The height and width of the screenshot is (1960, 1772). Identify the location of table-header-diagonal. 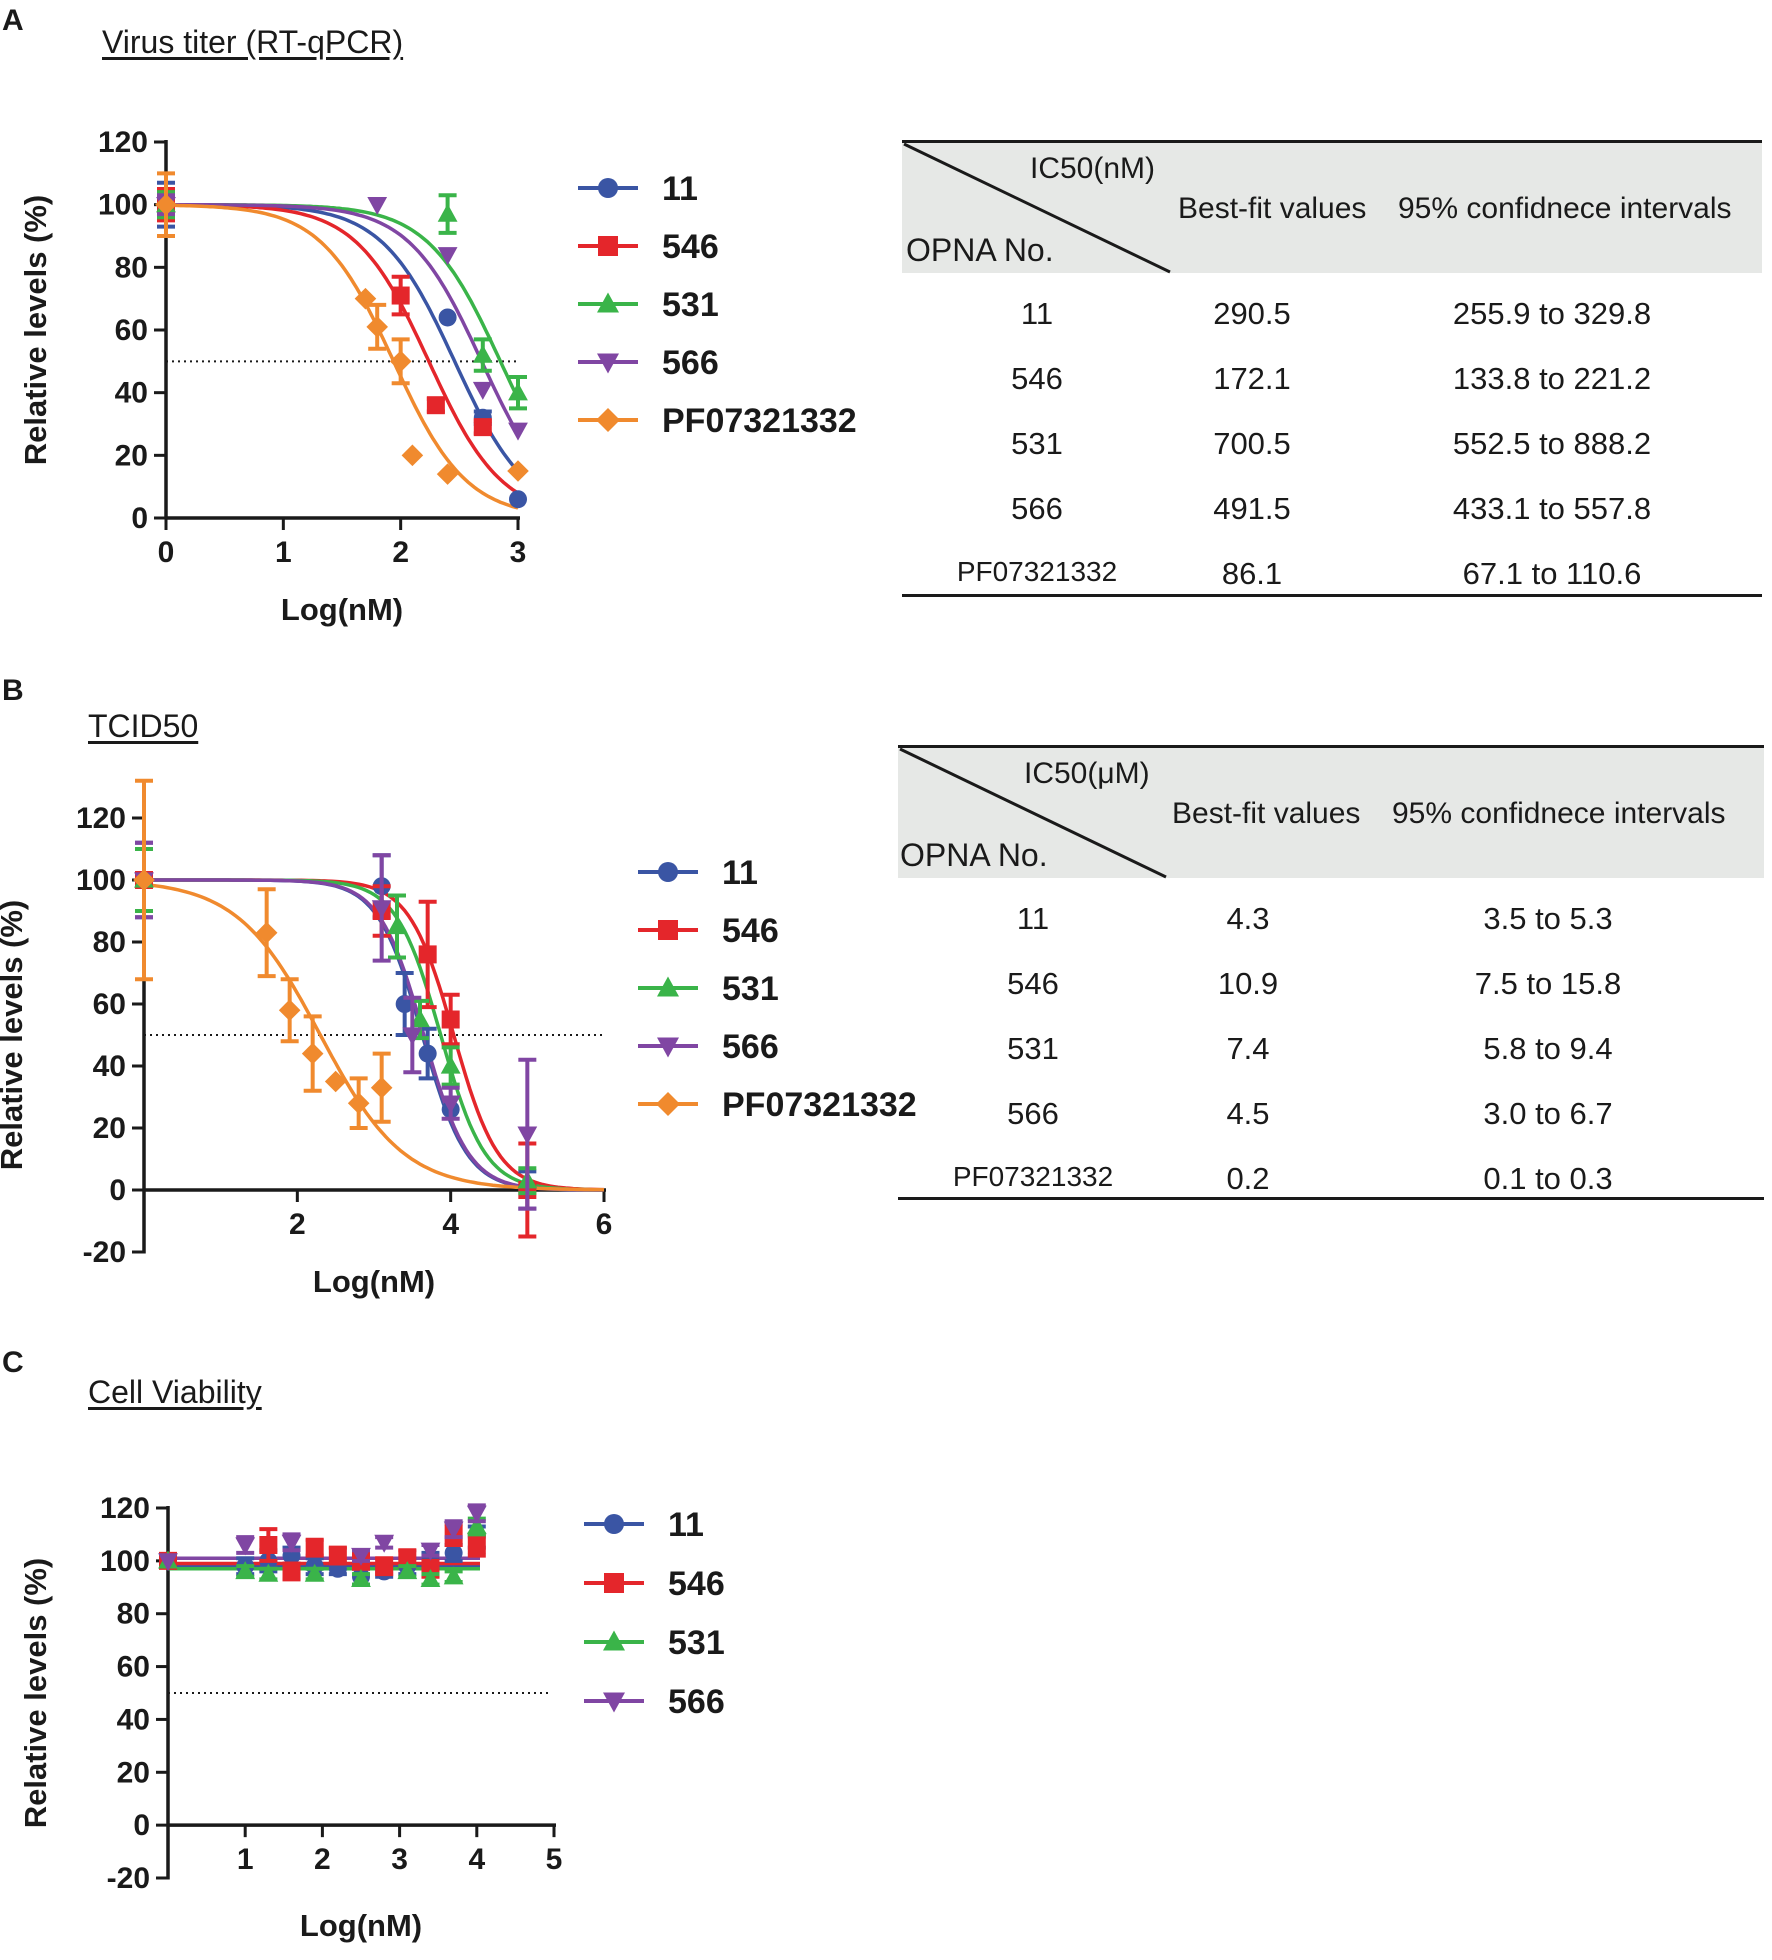
(1037, 208).